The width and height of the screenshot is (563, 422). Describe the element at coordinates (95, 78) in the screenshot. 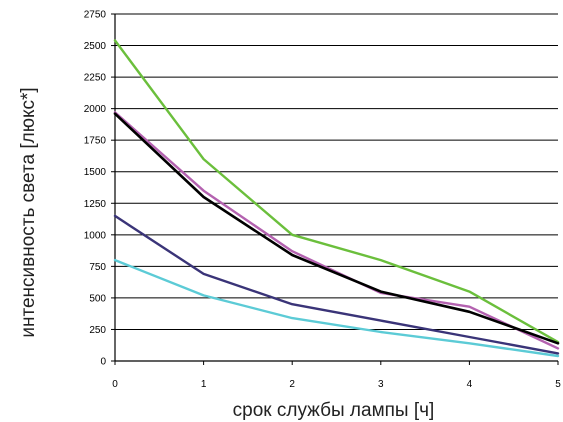

I see `y-tick-label: 2250` at that location.